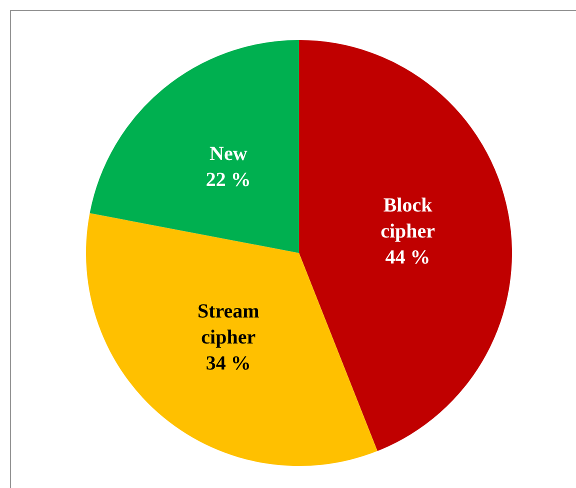  Describe the element at coordinates (408, 218) in the screenshot. I see `slice-label: Block cipher` at that location.